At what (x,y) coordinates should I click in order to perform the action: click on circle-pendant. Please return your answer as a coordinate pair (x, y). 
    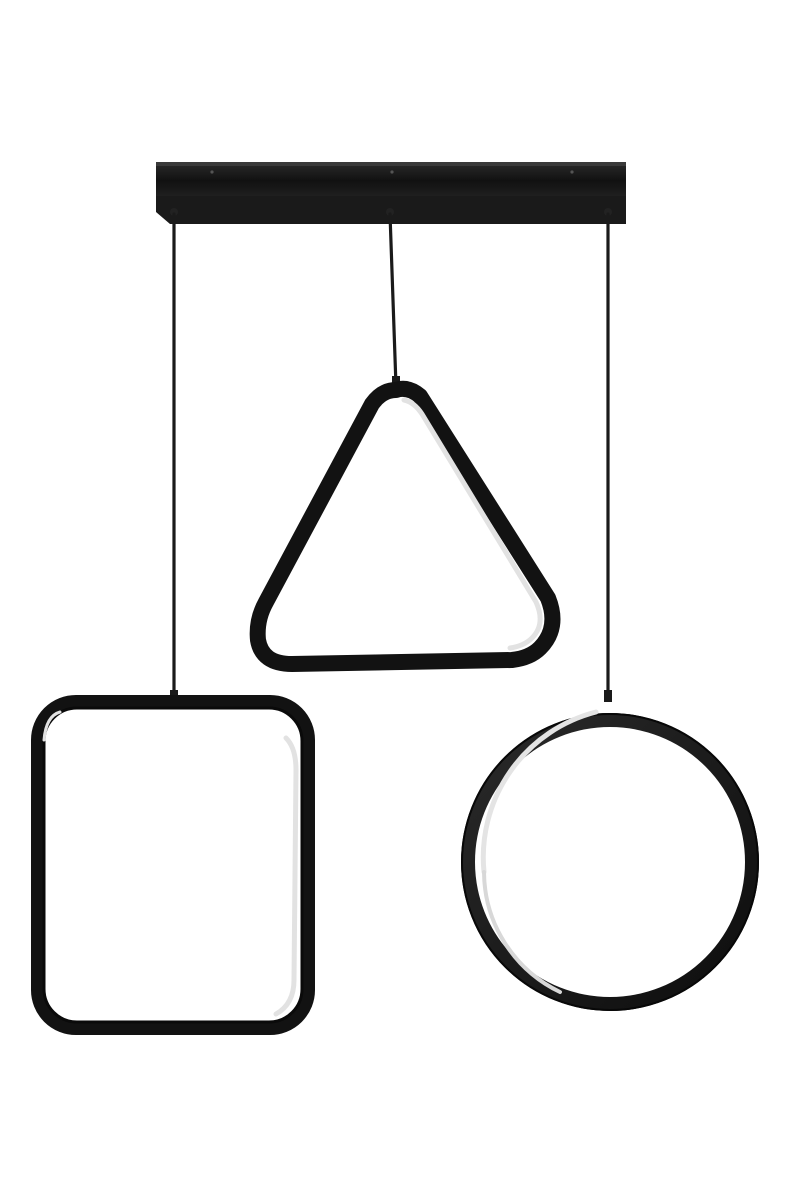
    Looking at the image, I should click on (610, 860).